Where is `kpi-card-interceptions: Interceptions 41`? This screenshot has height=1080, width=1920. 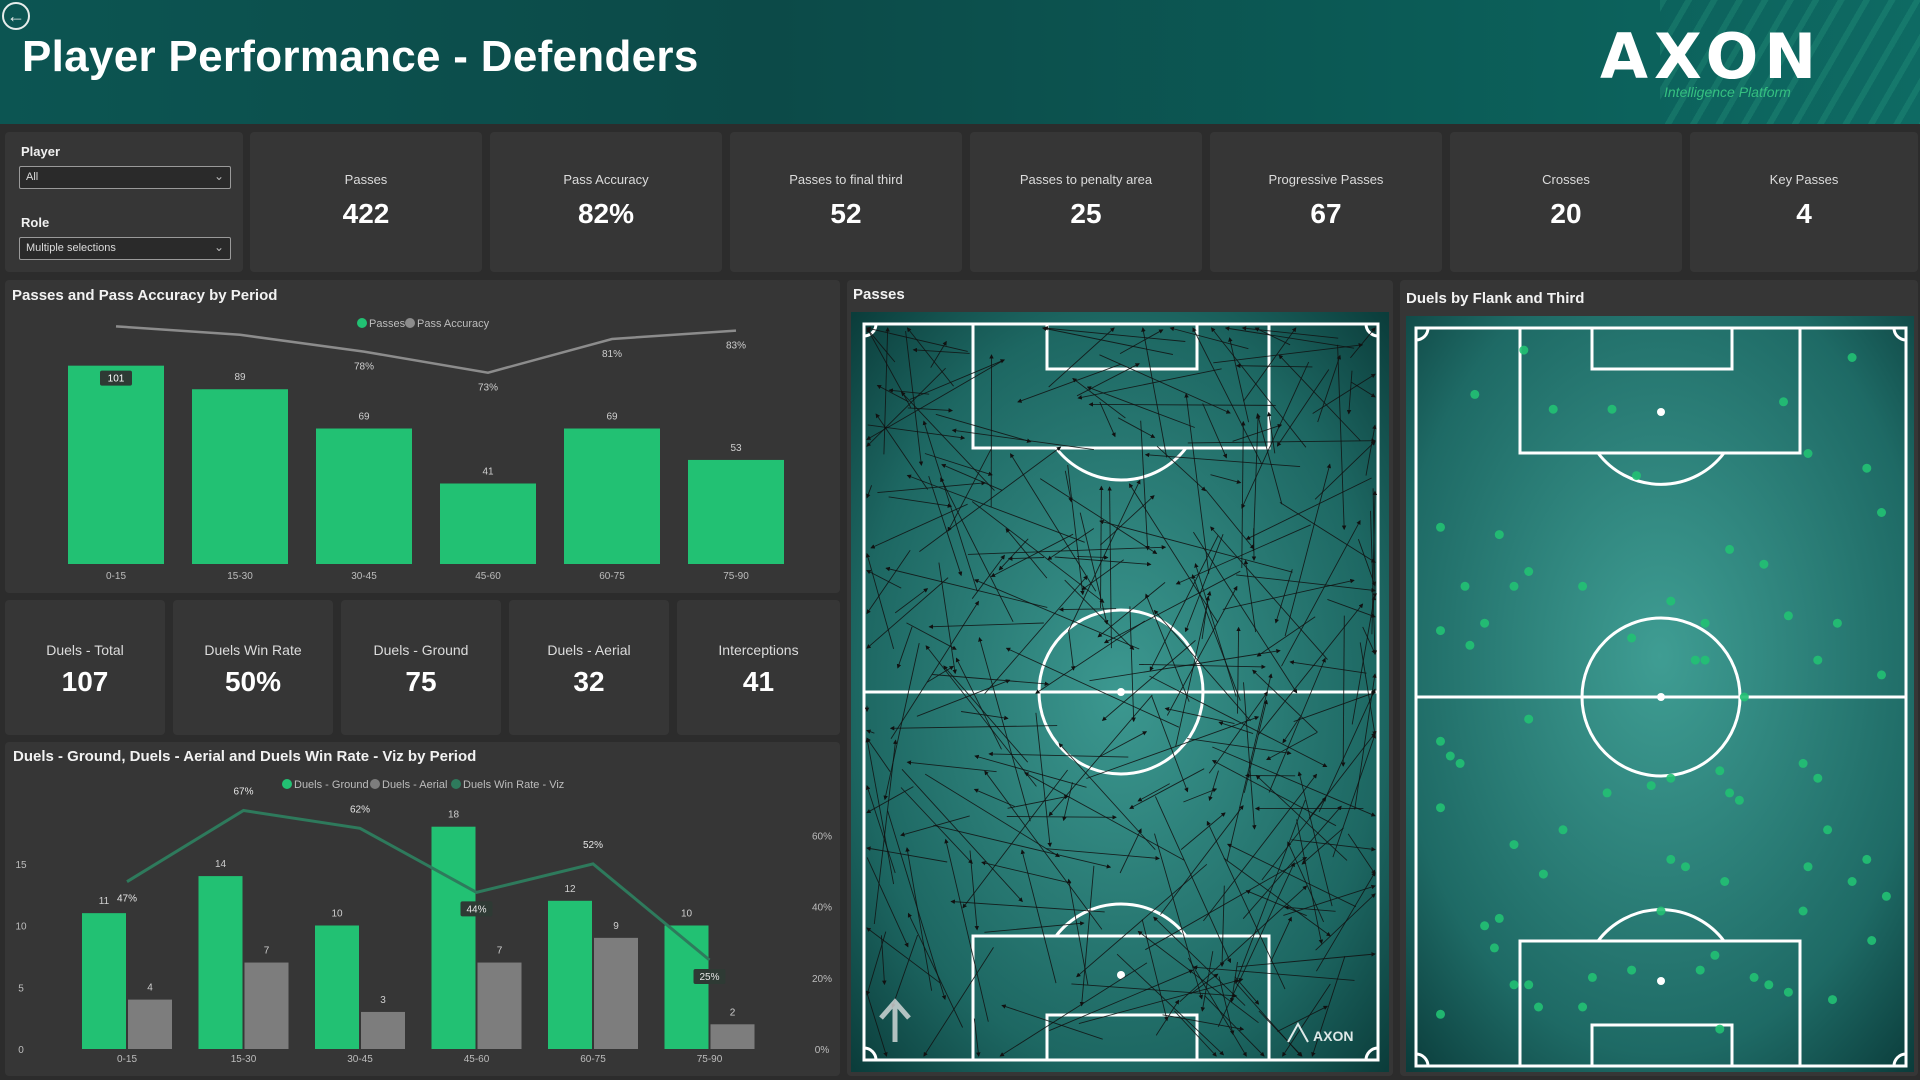 kpi-card-interceptions: Interceptions 41 is located at coordinates (758, 667).